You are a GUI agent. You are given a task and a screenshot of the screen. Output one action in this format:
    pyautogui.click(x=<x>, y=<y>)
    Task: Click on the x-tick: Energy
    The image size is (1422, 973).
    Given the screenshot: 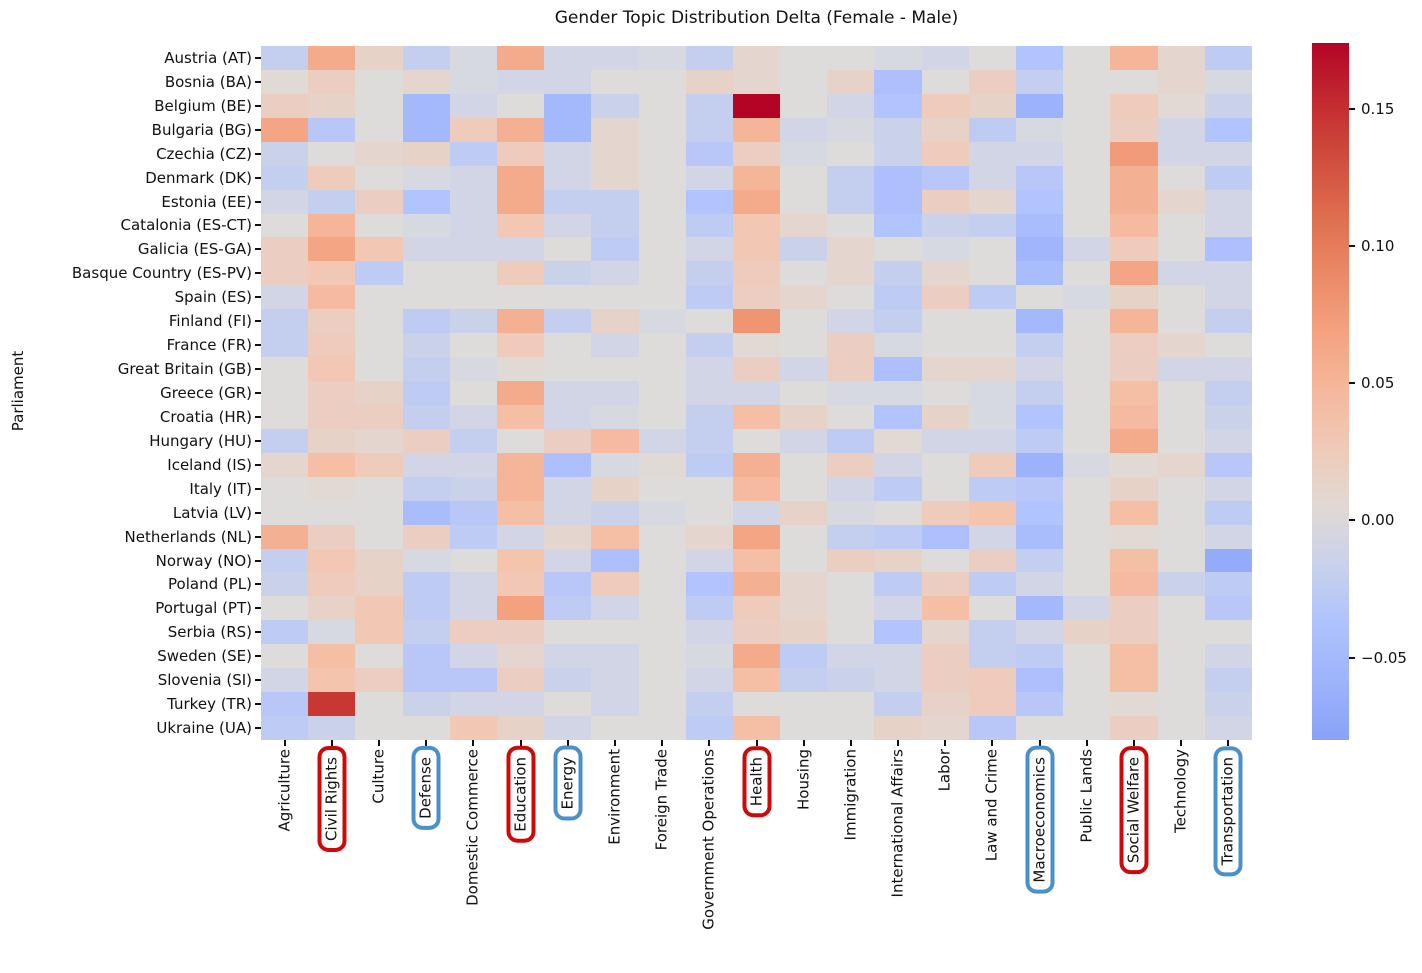 What is the action you would take?
    pyautogui.click(x=568, y=785)
    